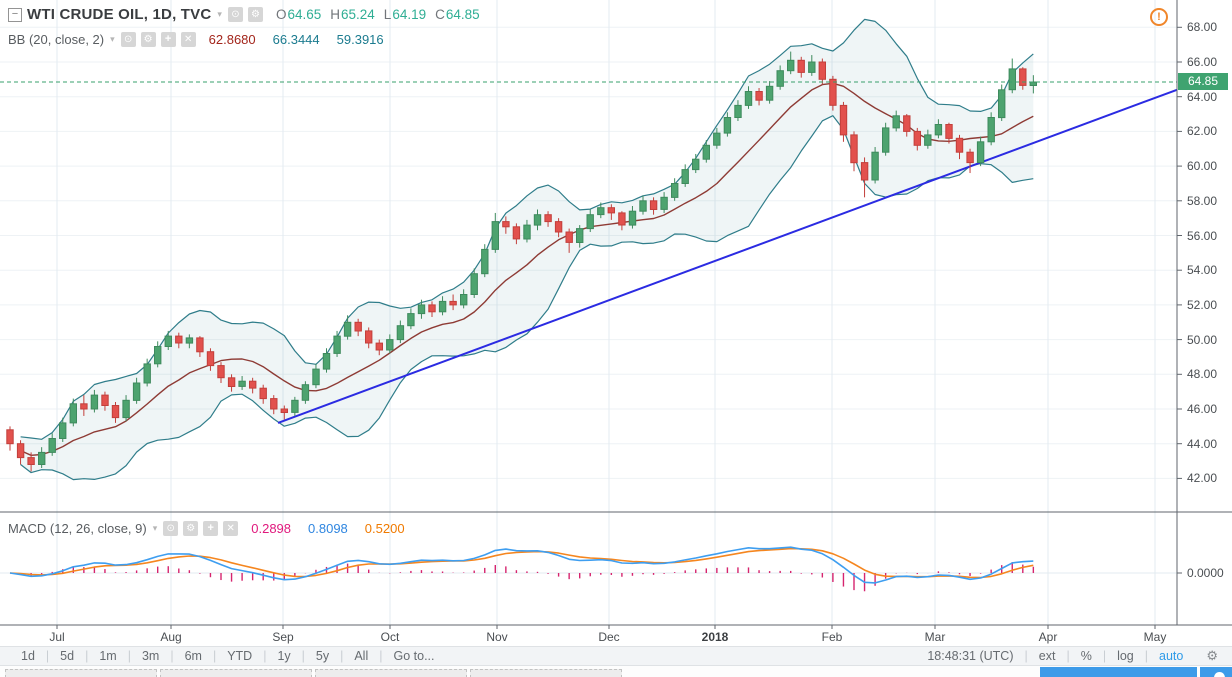 The image size is (1232, 677). Describe the element at coordinates (1048, 637) in the screenshot. I see `time-axis-label: Apr` at that location.